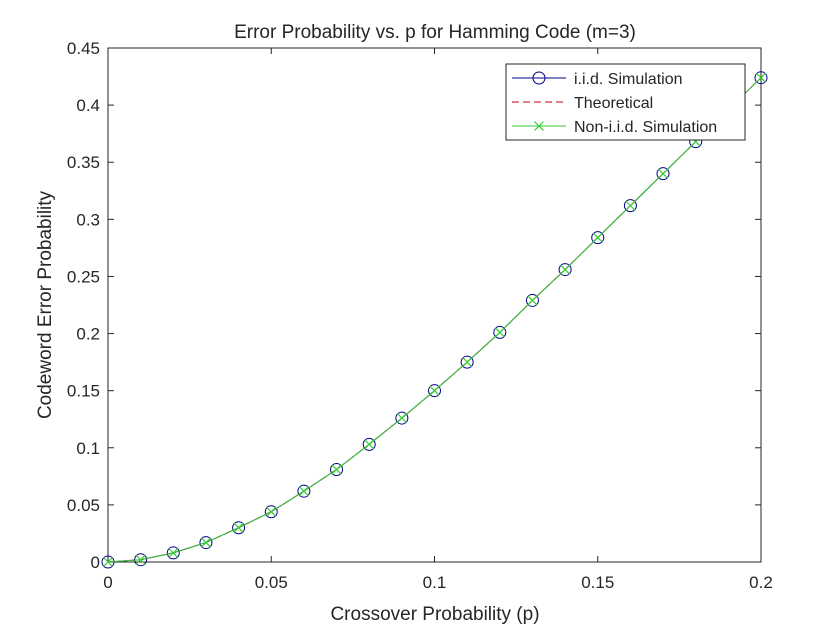  Describe the element at coordinates (83, 276) in the screenshot. I see `y-tick-label: 0.25` at that location.